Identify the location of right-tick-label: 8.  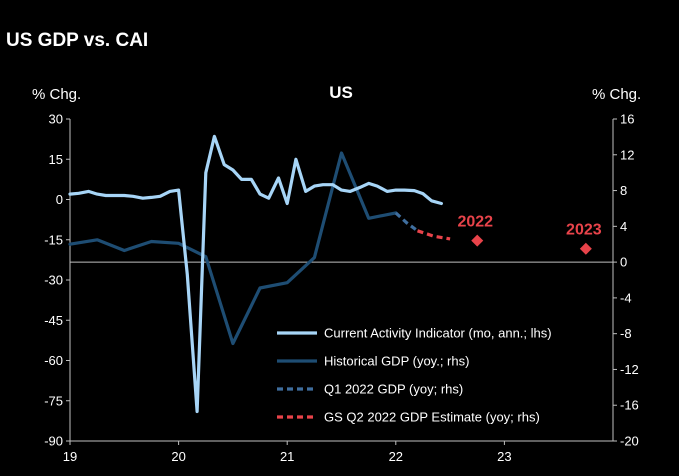
(623, 190).